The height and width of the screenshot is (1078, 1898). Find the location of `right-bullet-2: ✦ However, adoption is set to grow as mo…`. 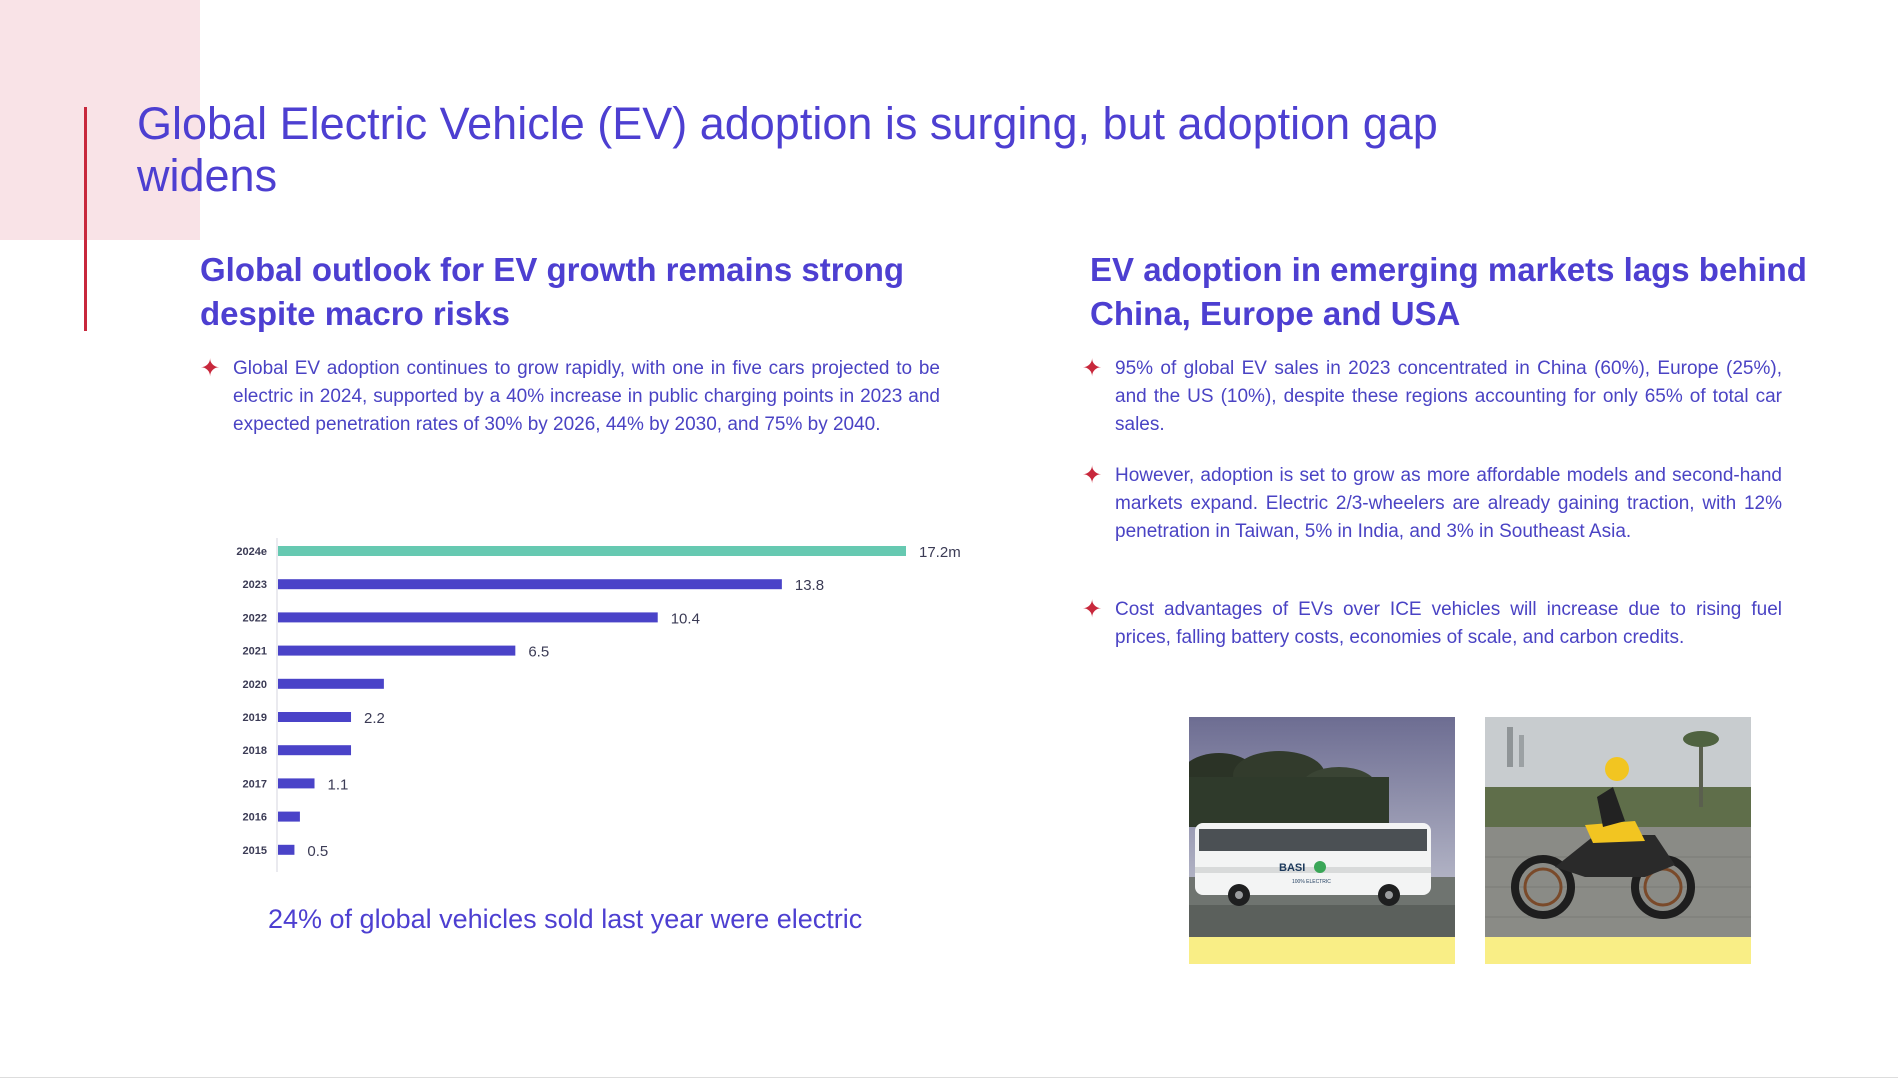

right-bullet-2: ✦ However, adoption is set to grow as mo… is located at coordinates (1432, 504).